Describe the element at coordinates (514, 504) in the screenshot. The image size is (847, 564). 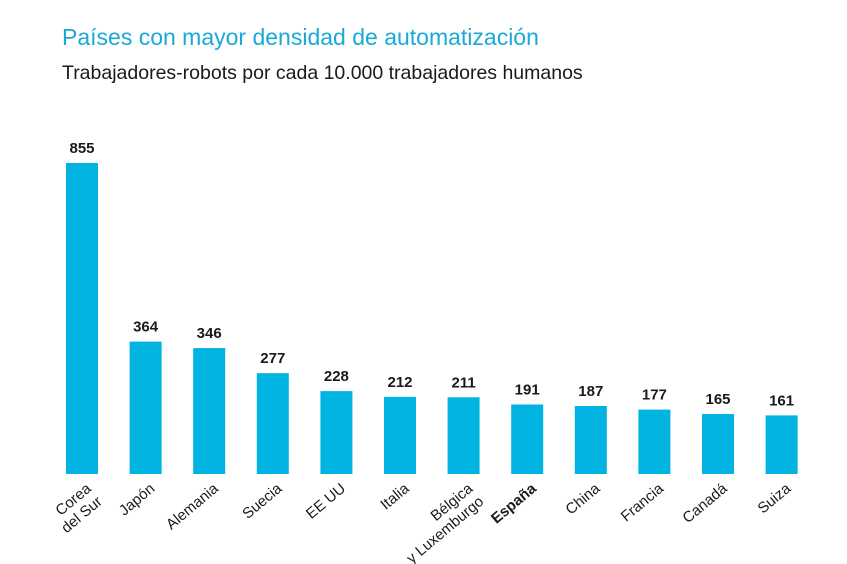
I see `category-label-7: España` at that location.